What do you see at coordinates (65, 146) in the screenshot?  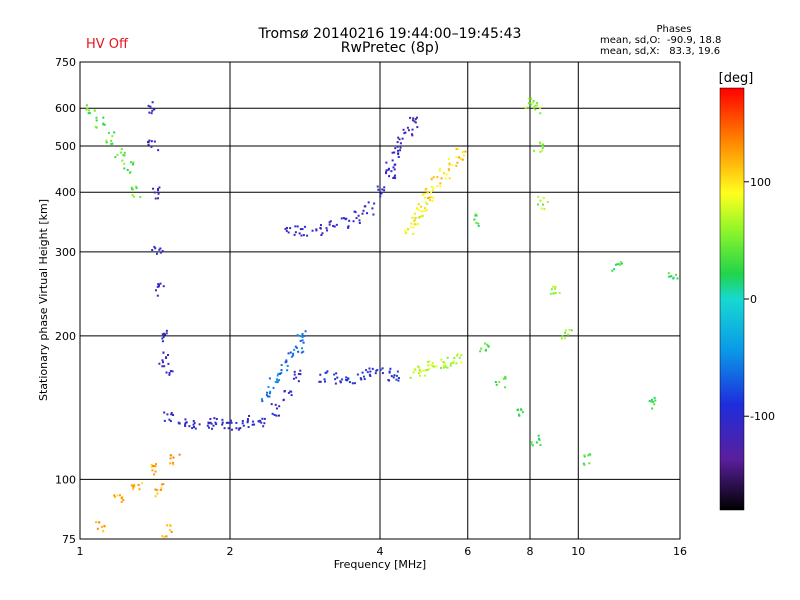 I see `y-tick-label: 500` at bounding box center [65, 146].